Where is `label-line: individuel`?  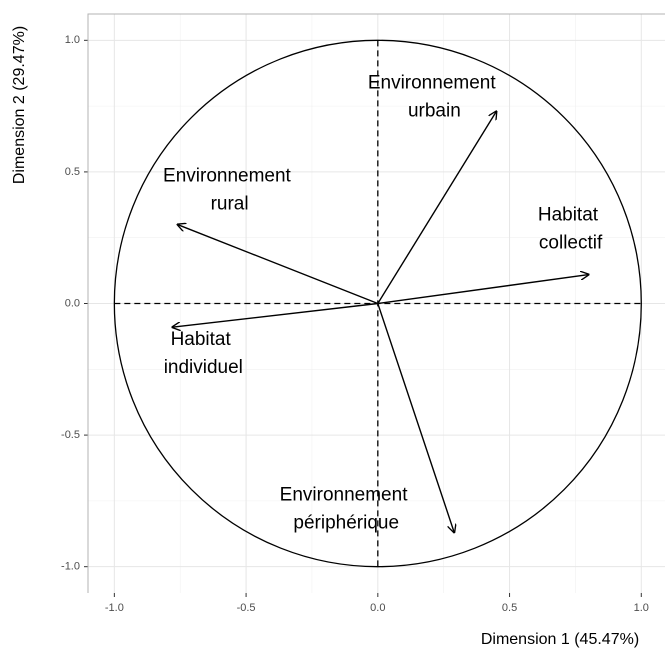 label-line: individuel is located at coordinates (203, 367).